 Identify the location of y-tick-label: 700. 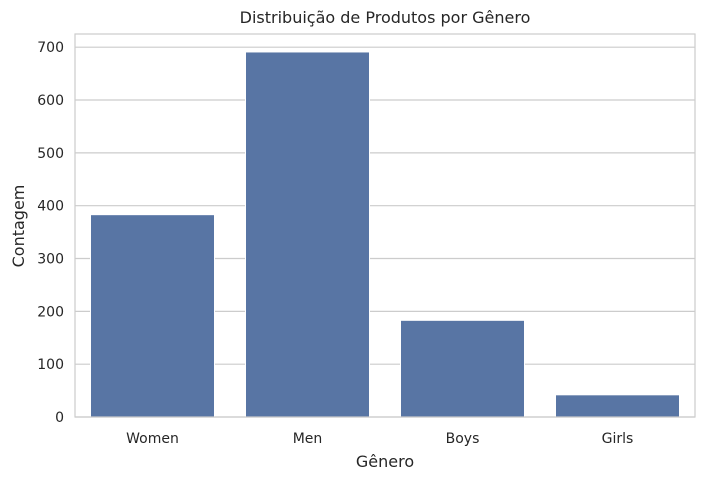
(50, 48).